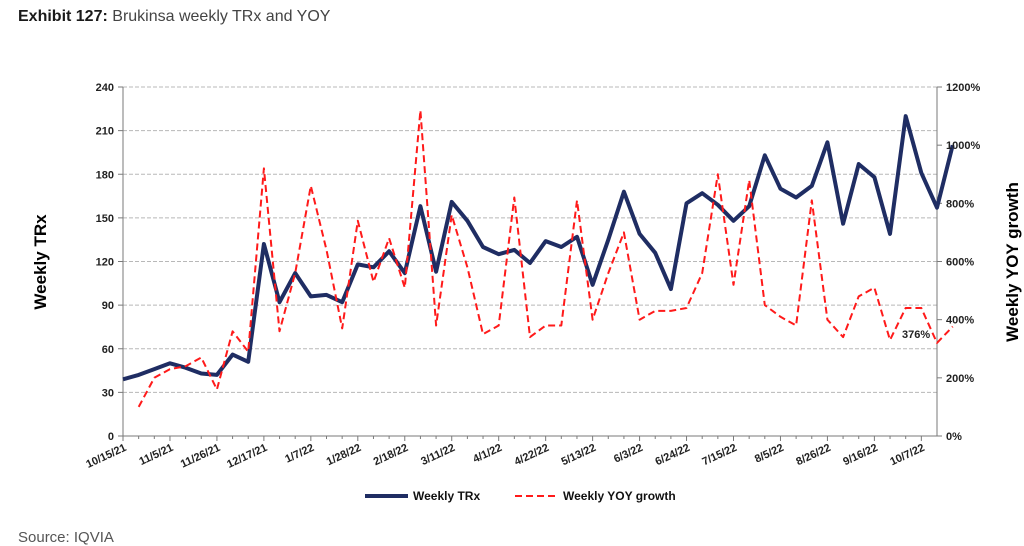 The width and height of the screenshot is (1024, 546). Describe the element at coordinates (221, 16) in the screenshot. I see `exhibit-title-text: Brukinsa weekly TRx and YOY` at that location.